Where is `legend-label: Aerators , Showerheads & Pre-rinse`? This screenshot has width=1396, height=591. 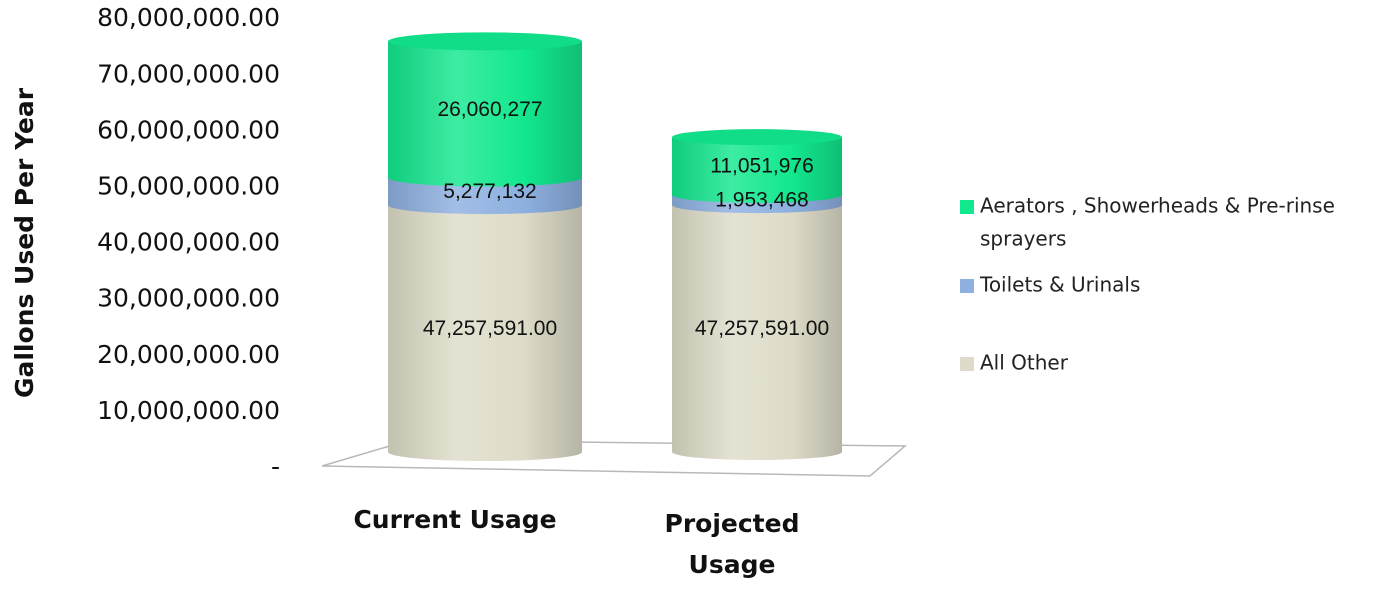 legend-label: Aerators , Showerheads & Pre-rinse is located at coordinates (1157, 206).